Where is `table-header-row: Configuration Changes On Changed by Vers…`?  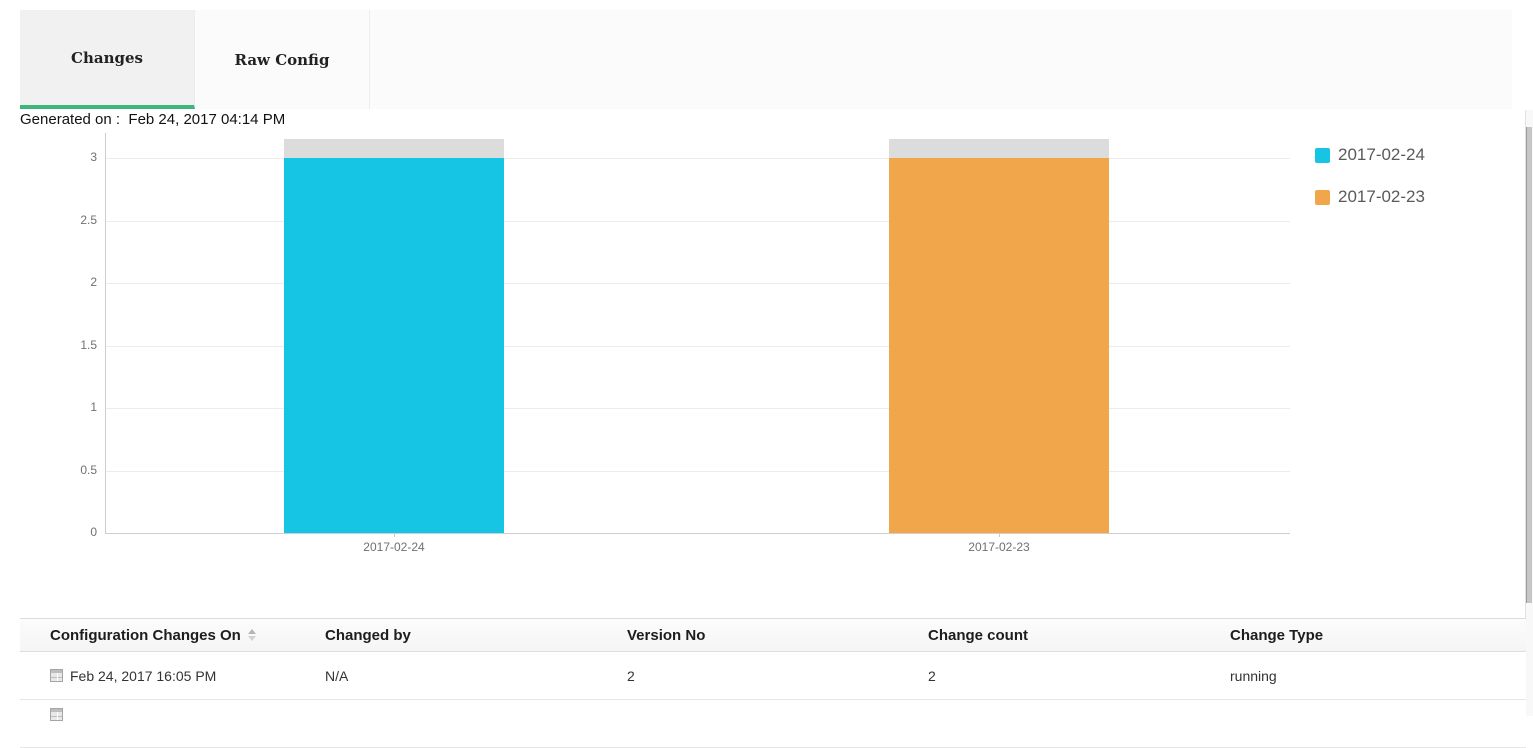
table-header-row: Configuration Changes On Changed by Vers… is located at coordinates (773, 635).